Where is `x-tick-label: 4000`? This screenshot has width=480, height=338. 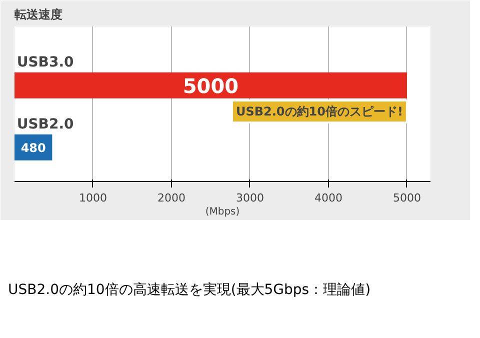
x-tick-label: 4000 is located at coordinates (328, 198).